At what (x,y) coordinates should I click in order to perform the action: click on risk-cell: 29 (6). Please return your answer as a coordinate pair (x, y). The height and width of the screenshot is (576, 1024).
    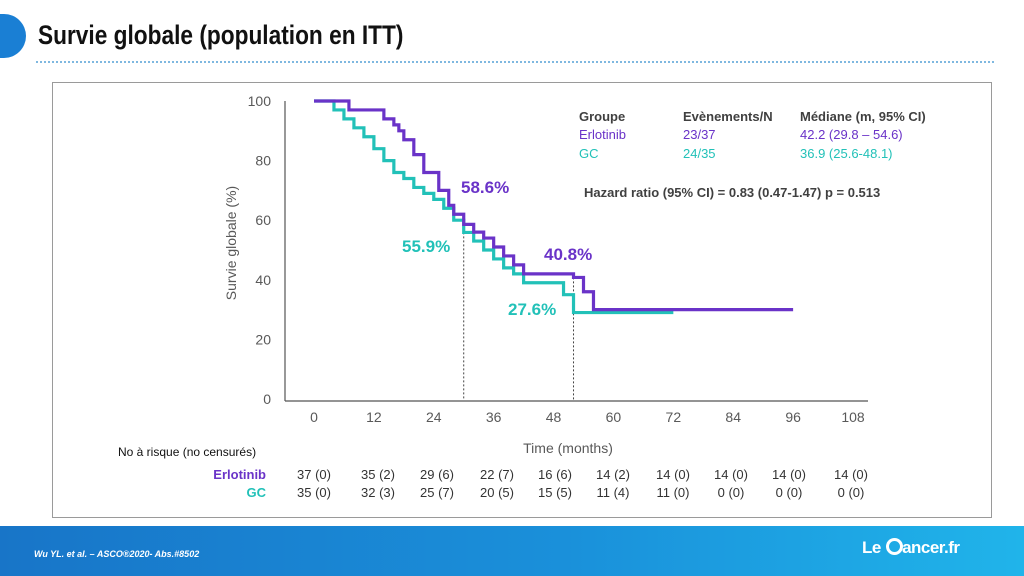
    Looking at the image, I should click on (437, 474).